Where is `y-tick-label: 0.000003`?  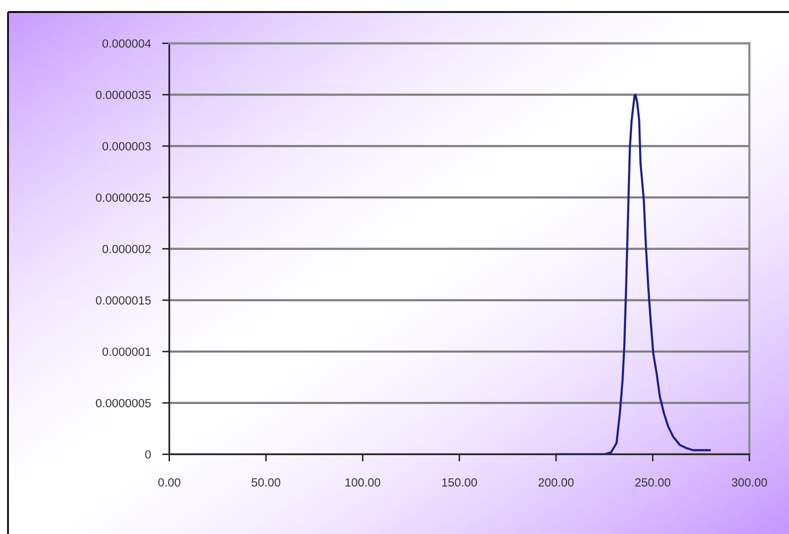
y-tick-label: 0.000003 is located at coordinates (126, 146).